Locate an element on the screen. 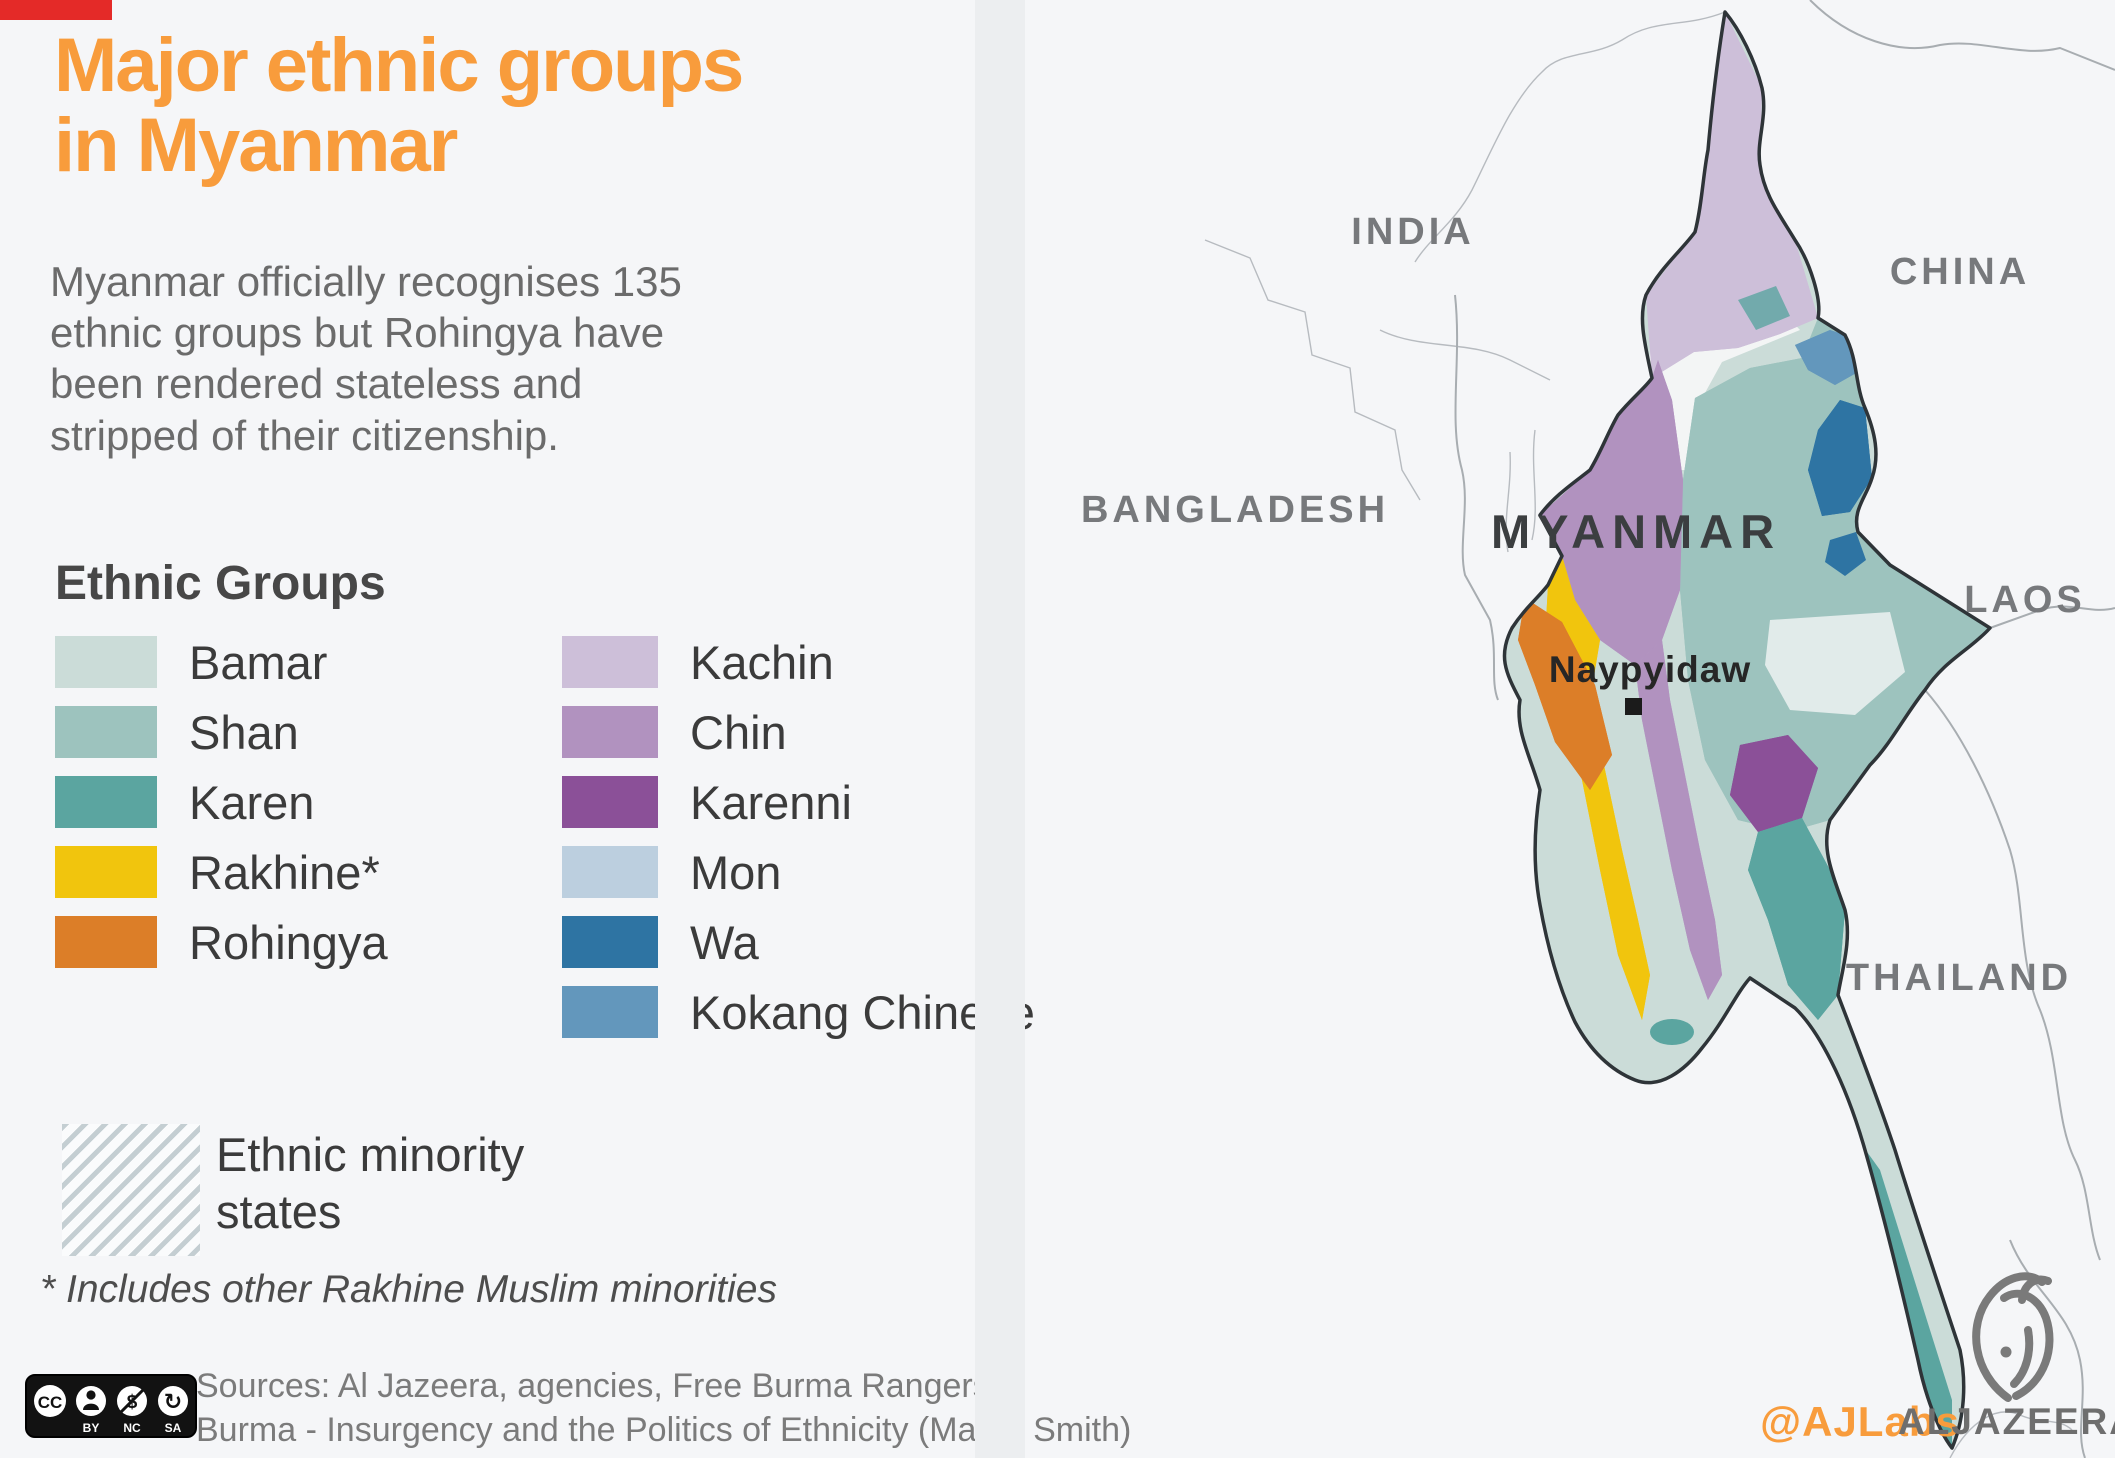 The image size is (2115, 1458). top-red-bar is located at coordinates (56, 10).